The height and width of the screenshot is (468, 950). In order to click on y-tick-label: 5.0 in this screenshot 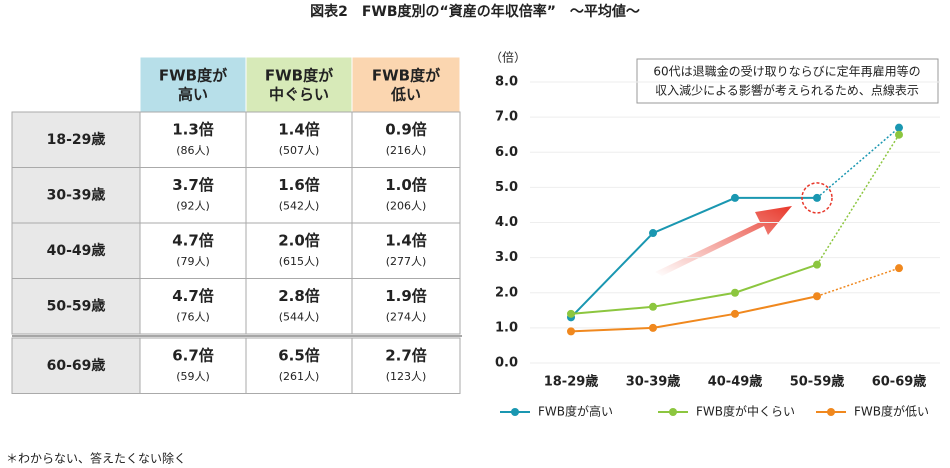, I will do `click(506, 187)`.